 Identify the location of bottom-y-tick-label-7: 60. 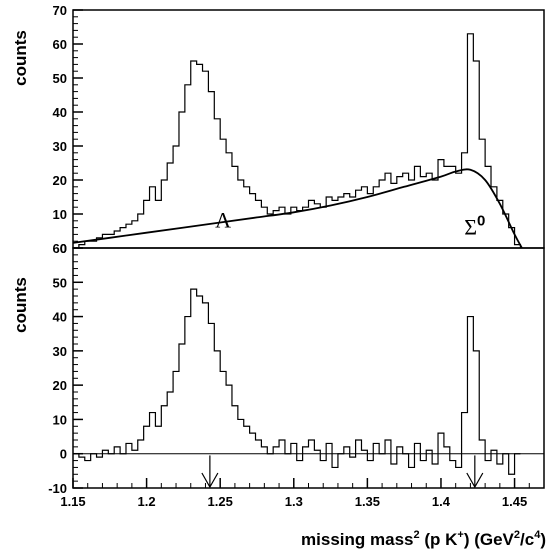
(60, 248).